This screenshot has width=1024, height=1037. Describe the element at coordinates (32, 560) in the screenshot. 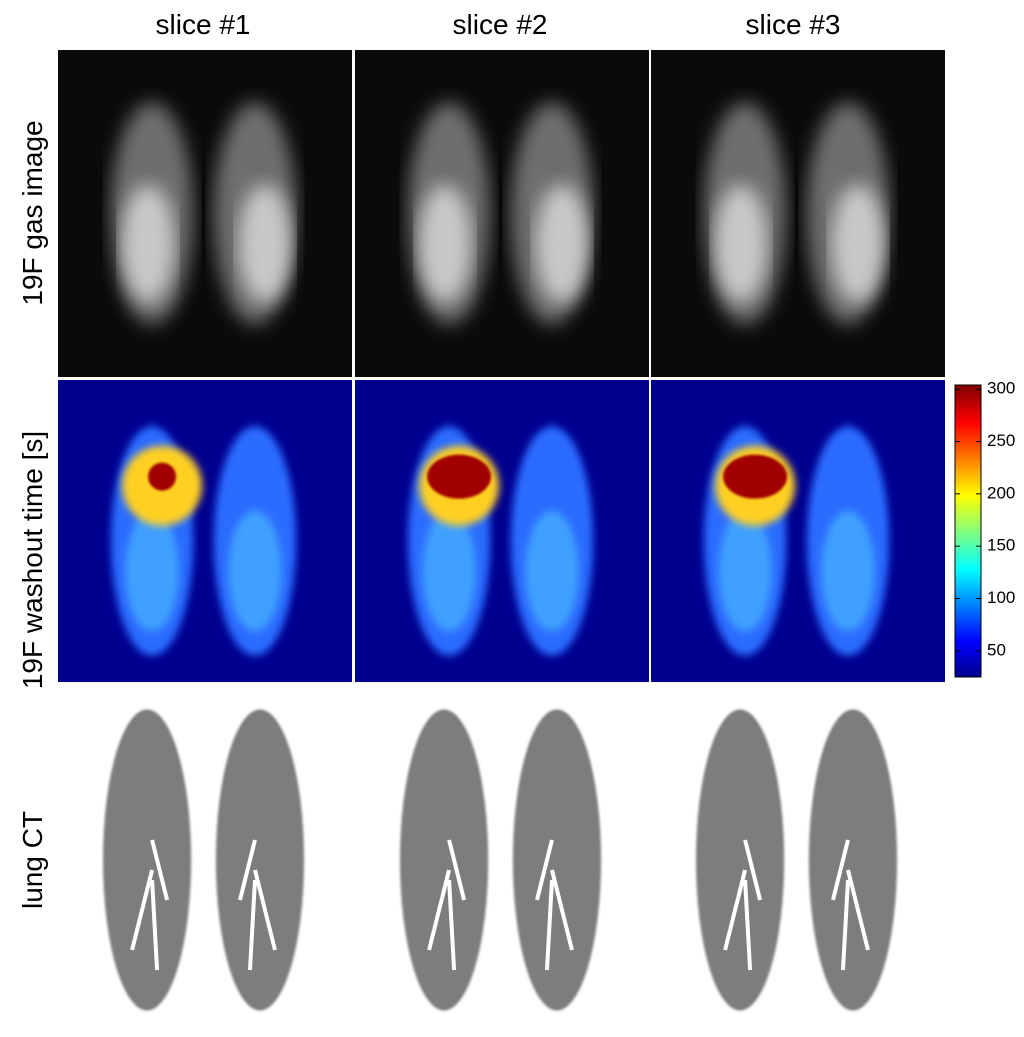

I see `row-label: 19F washout time [s]` at that location.